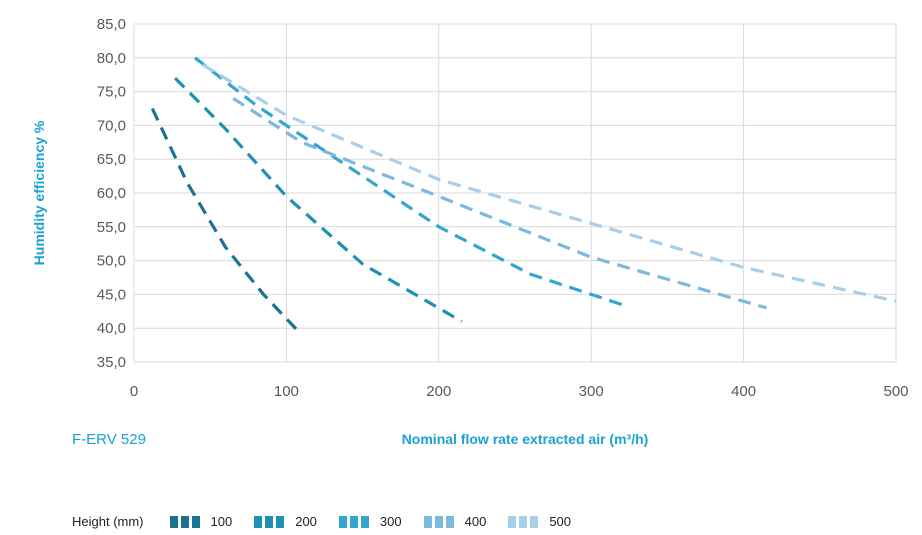 Image resolution: width=922 pixels, height=535 pixels. I want to click on y-tick-label: 60,0, so click(111, 193).